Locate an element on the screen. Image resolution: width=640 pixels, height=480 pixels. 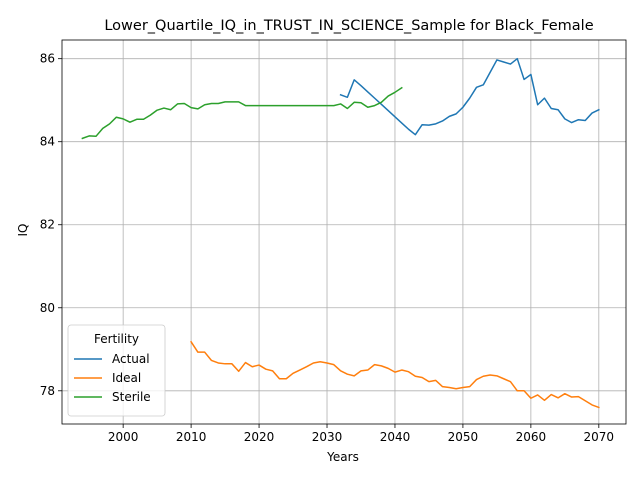
x-tick-label: 2070 is located at coordinates (599, 437).